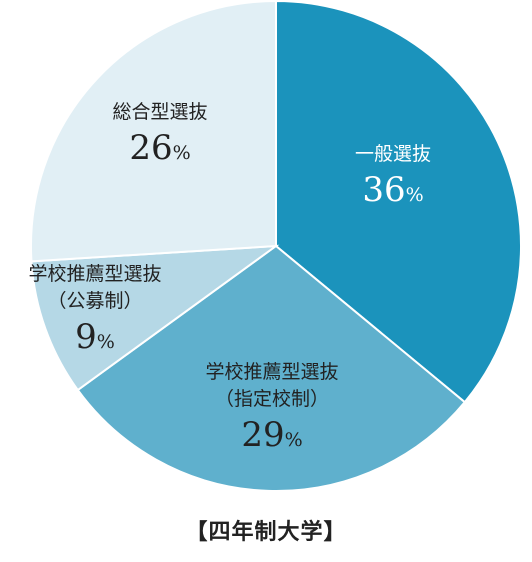 The height and width of the screenshot is (562, 532). Describe the element at coordinates (159, 112) in the screenshot. I see `slice-label-4-line-1: 総合型選抜` at that location.